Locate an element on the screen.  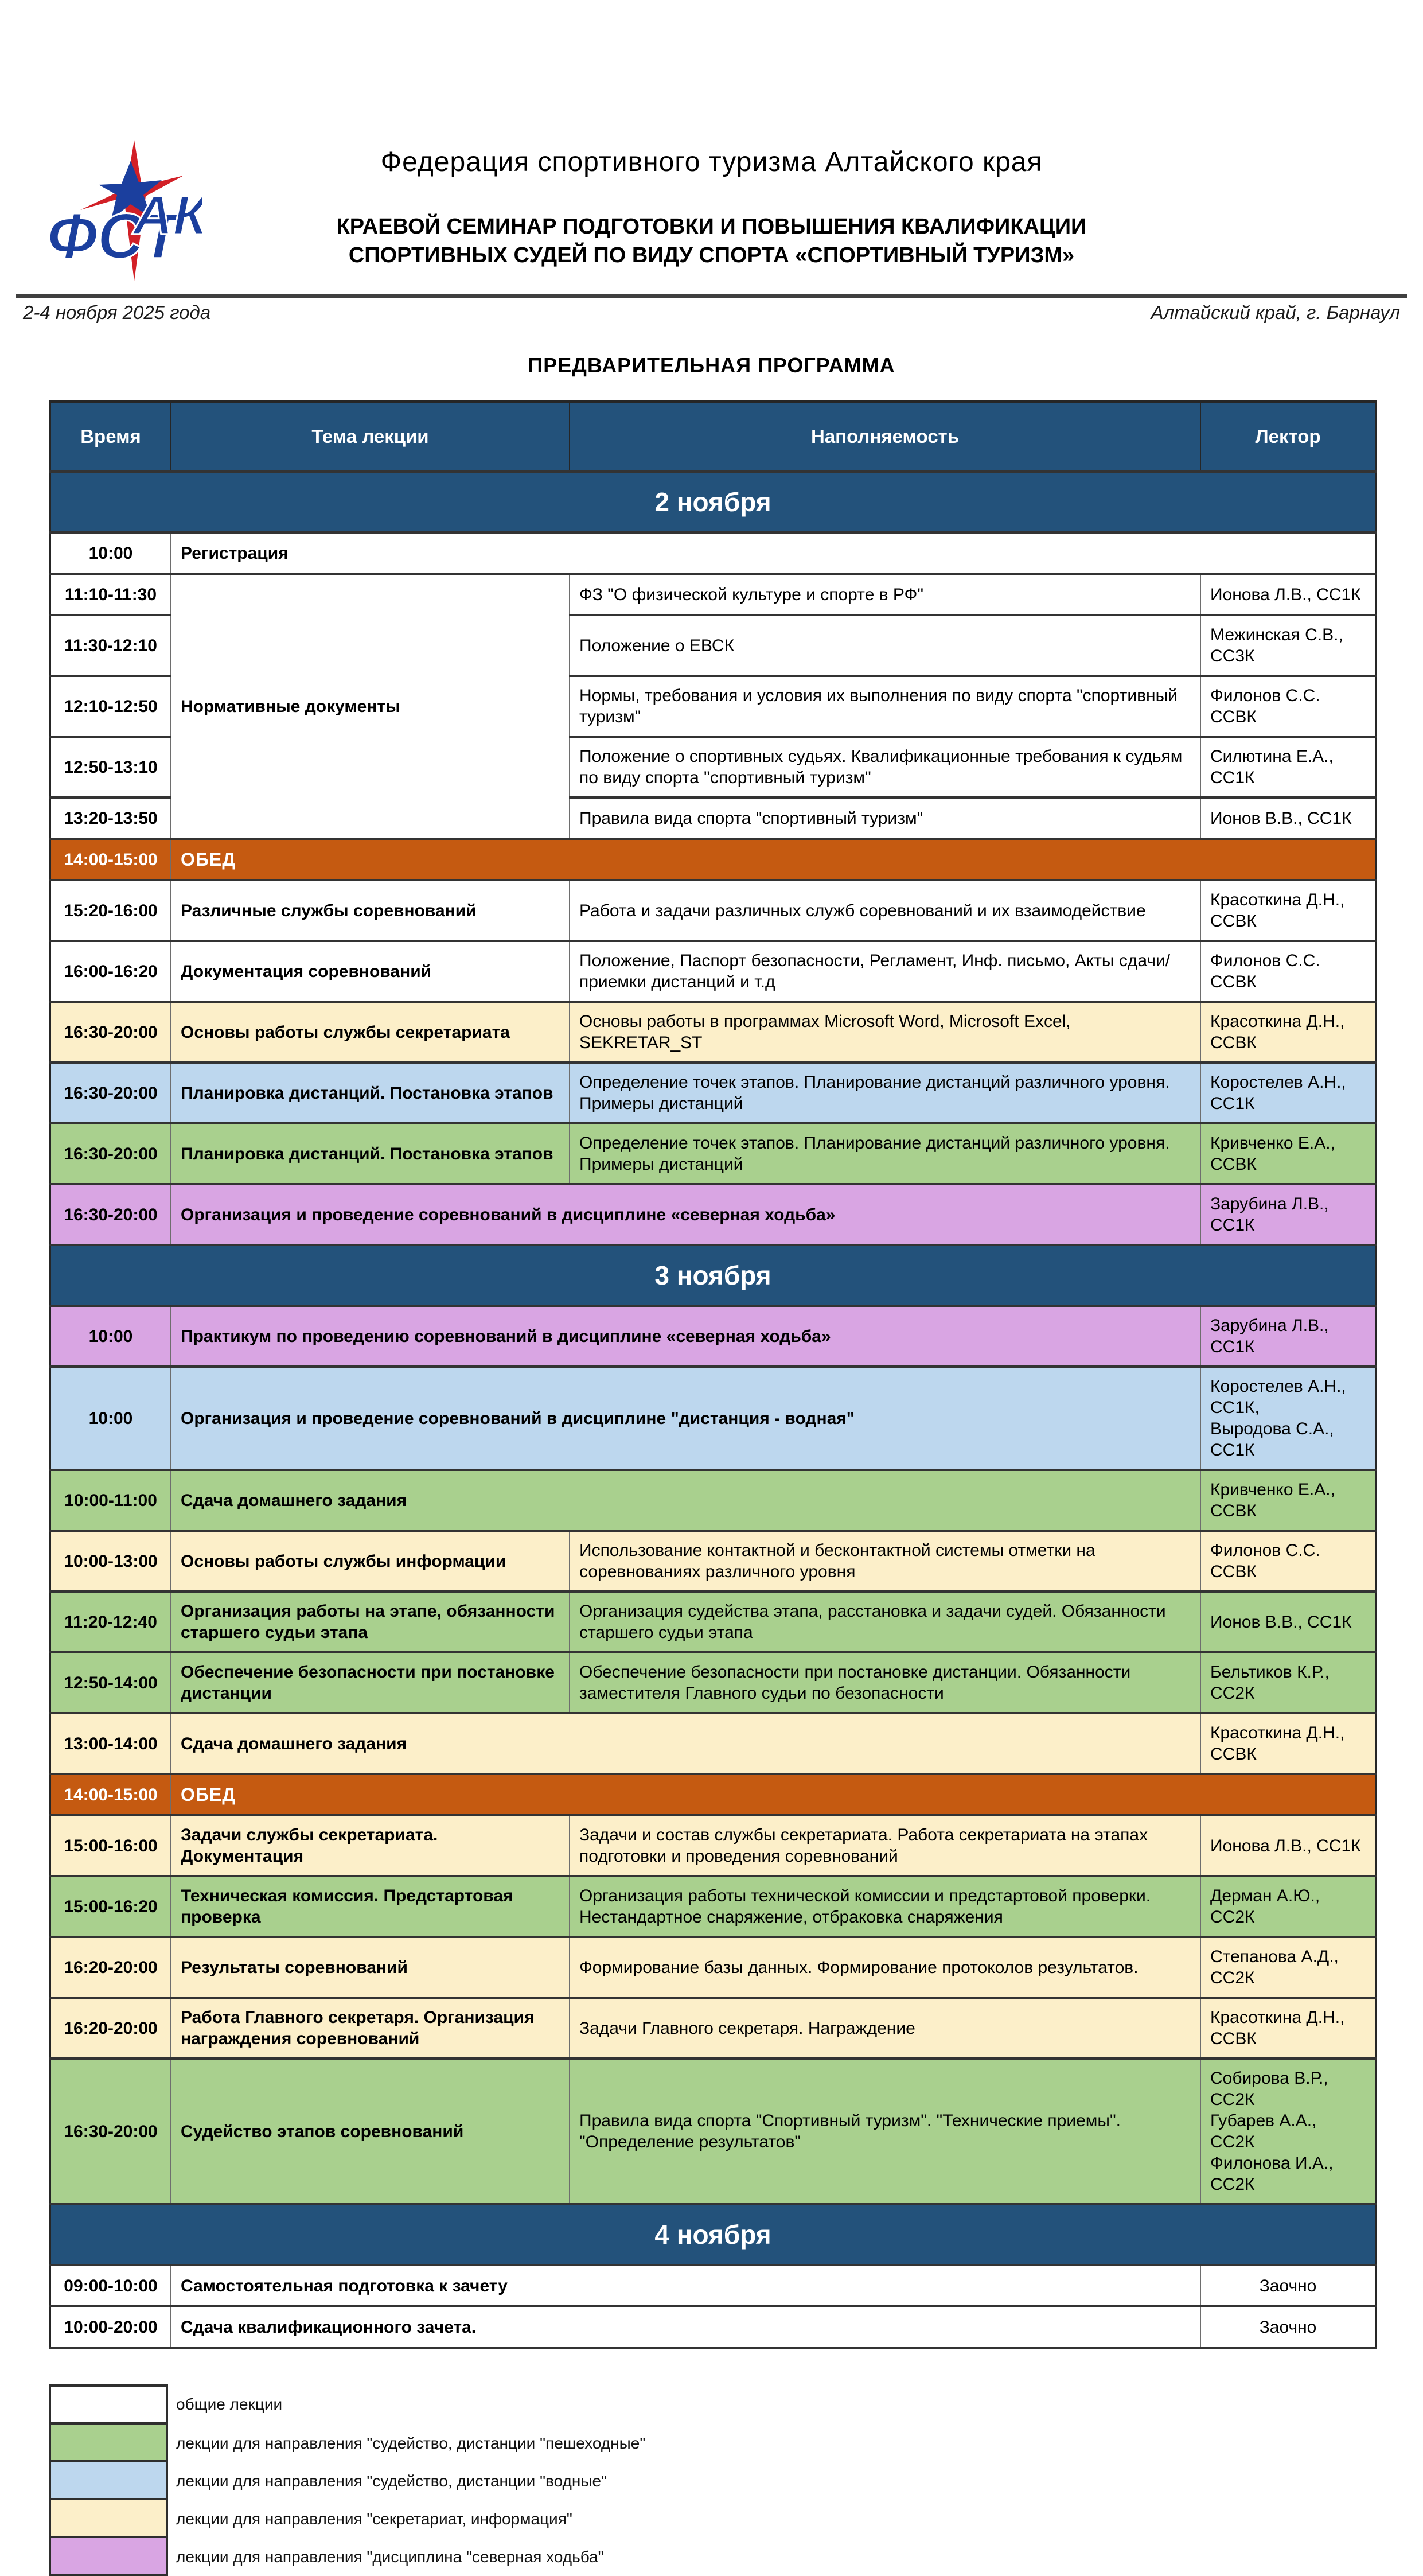
time-cell: 09:00-10:00 is located at coordinates (110, 2285).